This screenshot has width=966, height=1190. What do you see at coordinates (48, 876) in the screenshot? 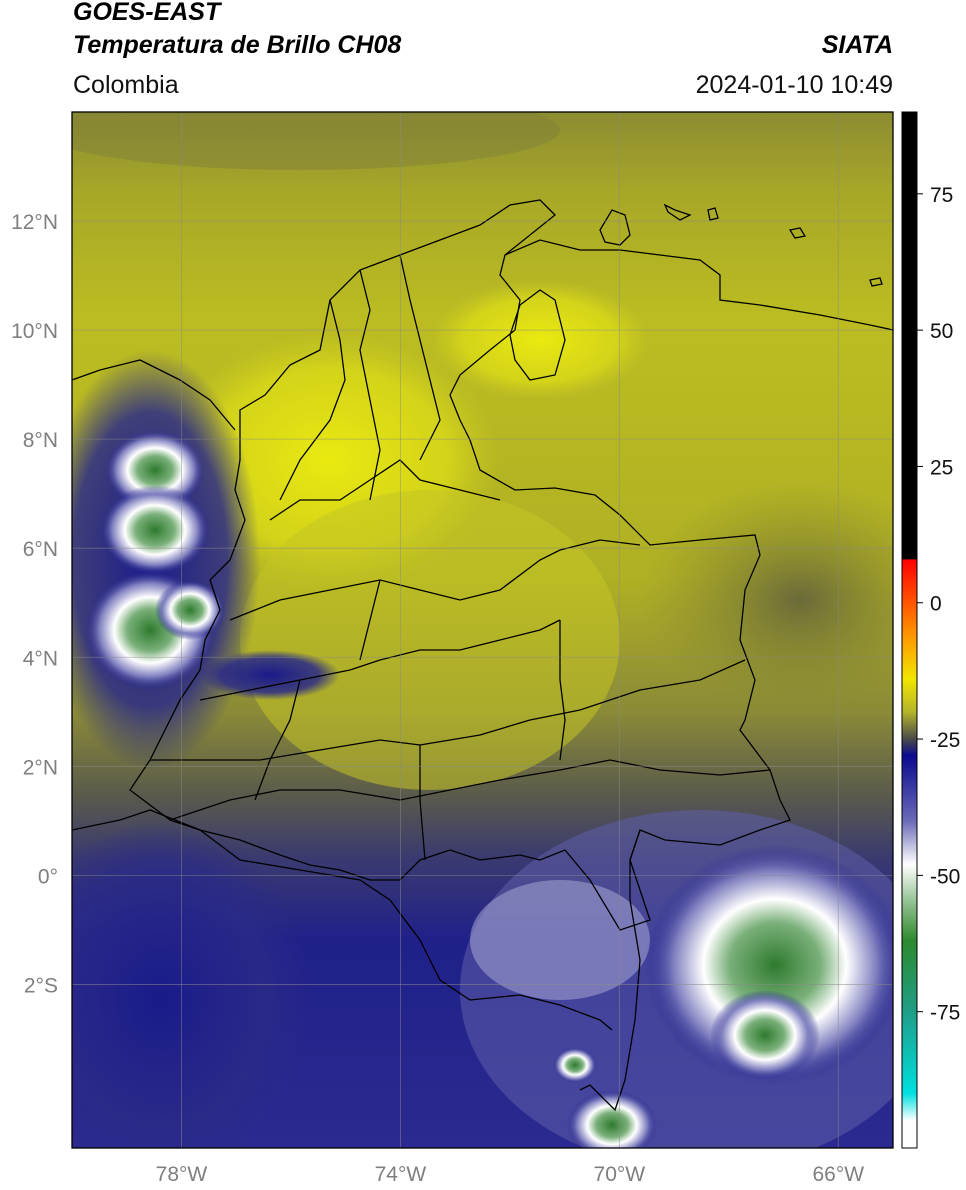
I see `lat-tick-label: 0°` at bounding box center [48, 876].